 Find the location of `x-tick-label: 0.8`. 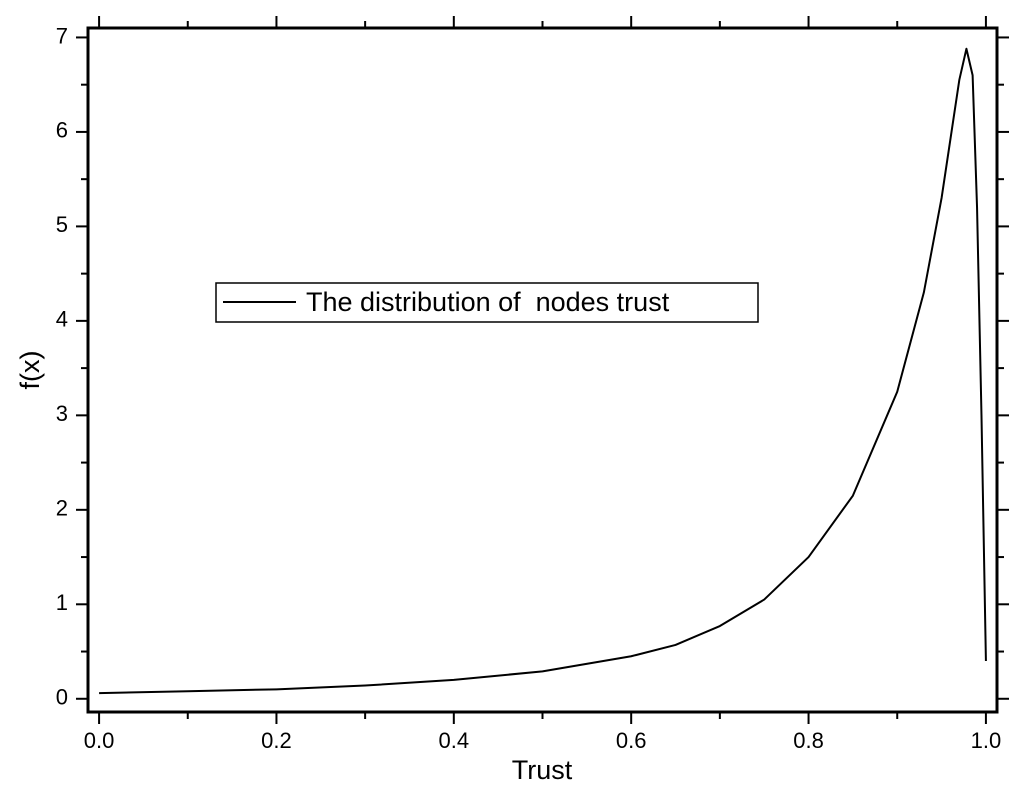

x-tick-label: 0.8 is located at coordinates (808, 740).